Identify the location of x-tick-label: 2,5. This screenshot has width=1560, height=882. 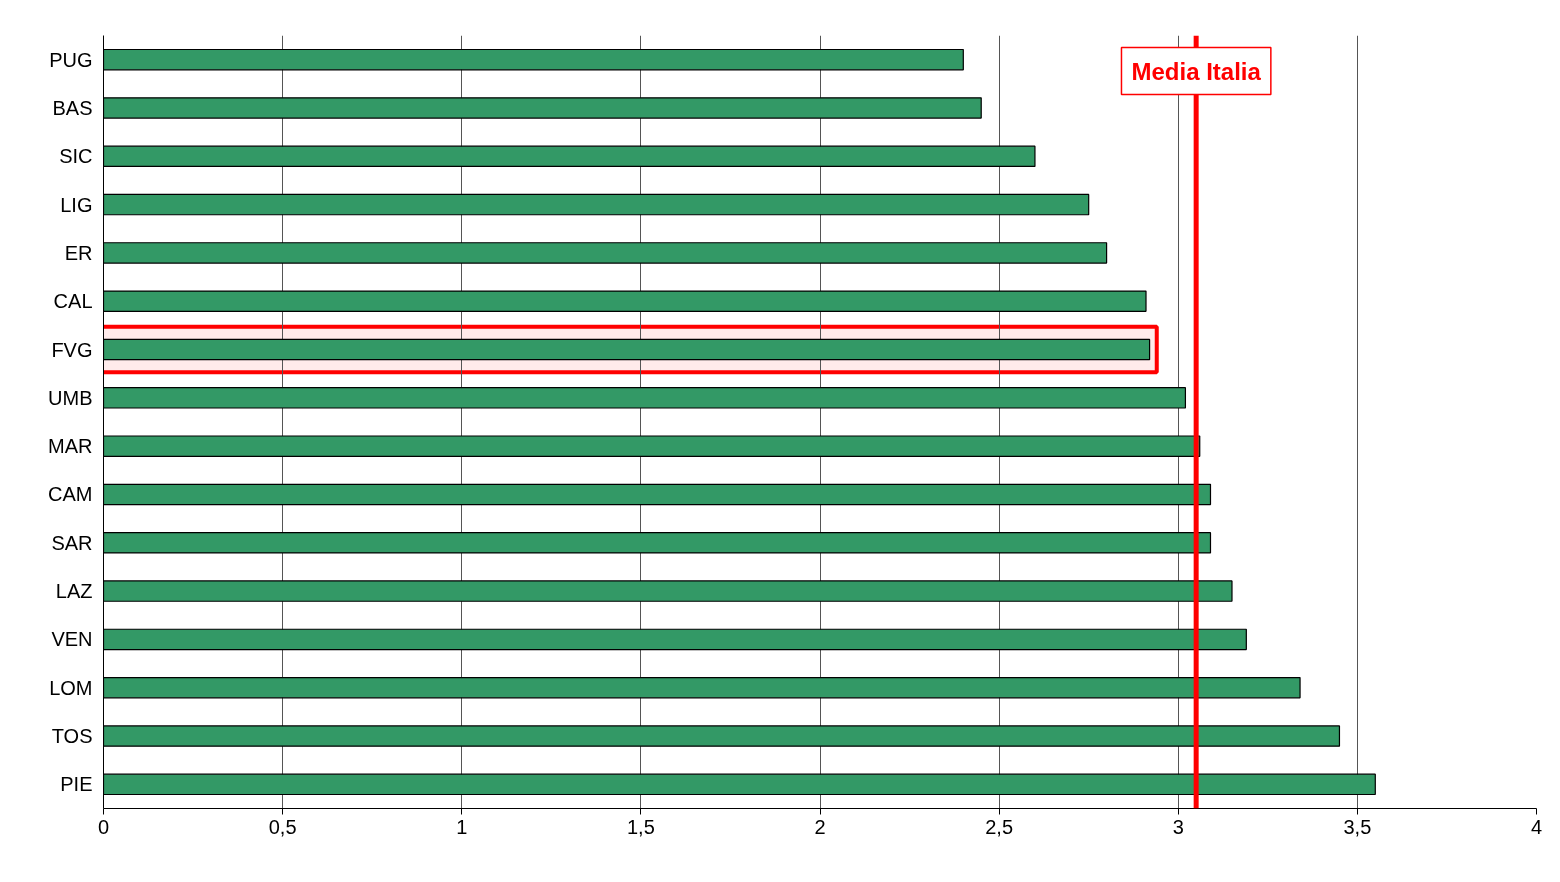
(999, 826).